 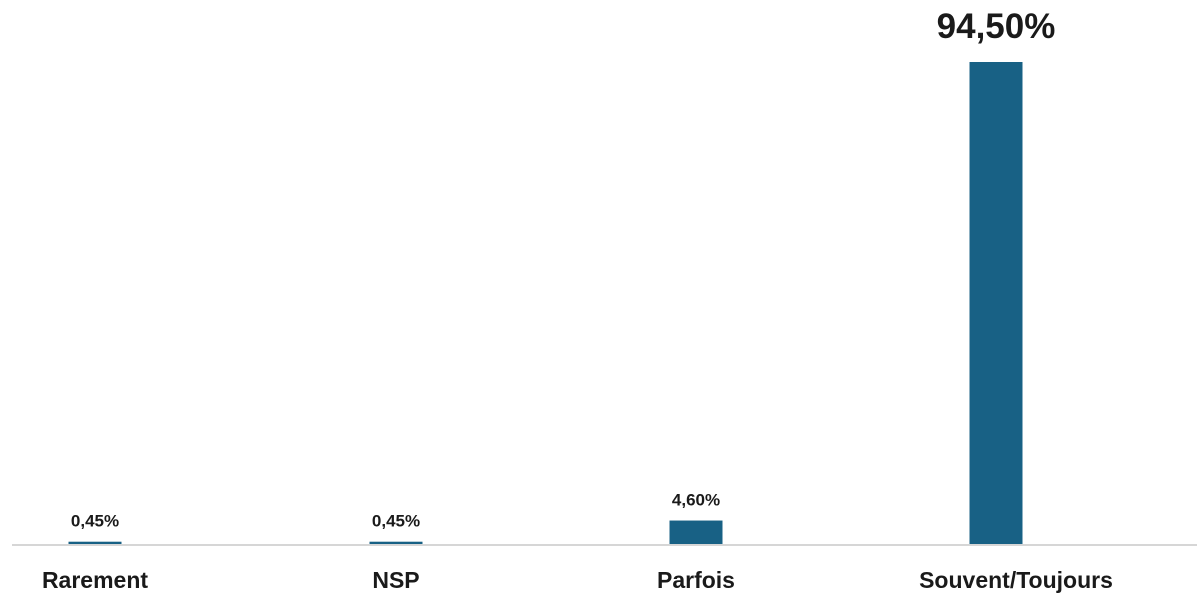 What do you see at coordinates (95, 542) in the screenshot?
I see `bar-rarement` at bounding box center [95, 542].